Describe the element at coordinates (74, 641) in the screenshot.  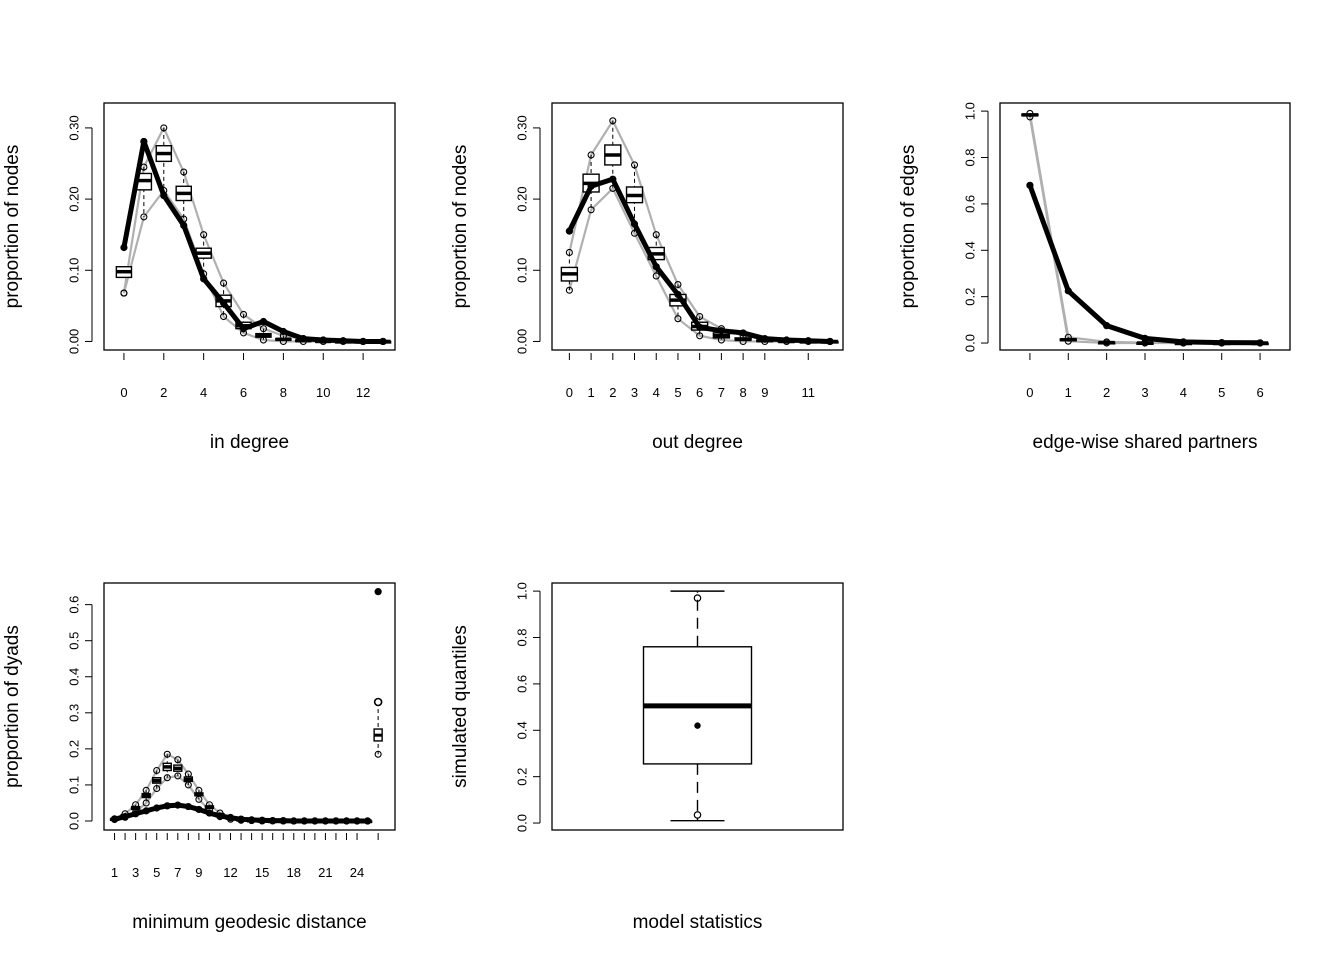
I see `y-tick-label: 0.5` at that location.